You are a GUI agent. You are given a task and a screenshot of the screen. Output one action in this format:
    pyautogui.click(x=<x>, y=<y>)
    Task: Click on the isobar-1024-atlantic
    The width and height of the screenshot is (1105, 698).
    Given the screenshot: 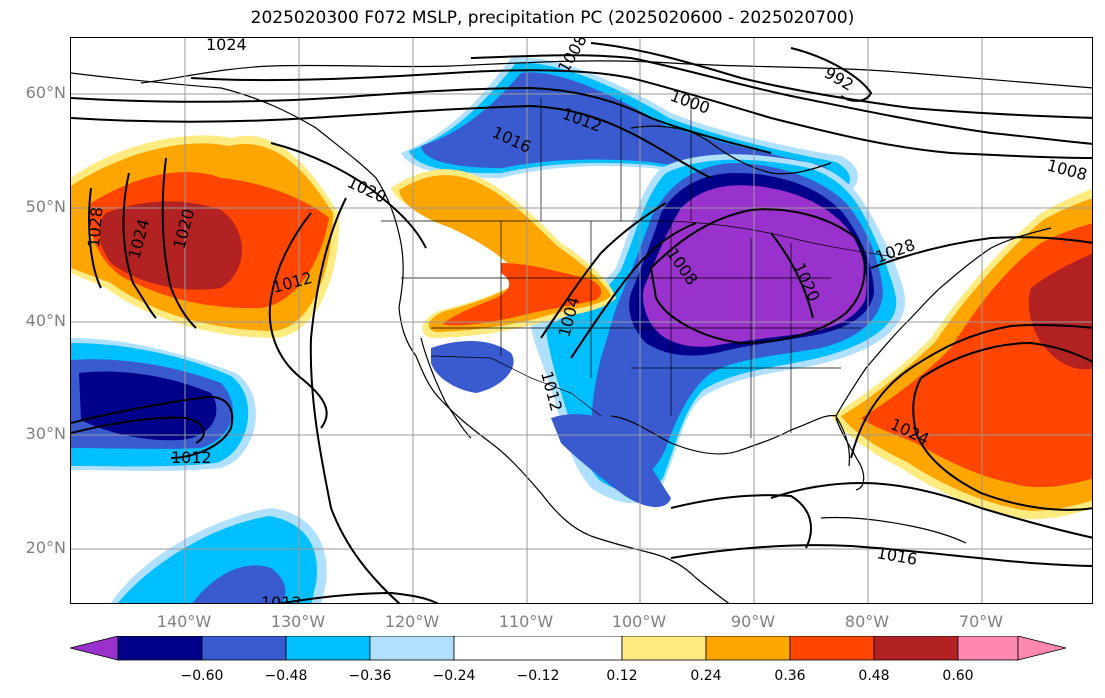 What is the action you would take?
    pyautogui.click(x=1002, y=426)
    